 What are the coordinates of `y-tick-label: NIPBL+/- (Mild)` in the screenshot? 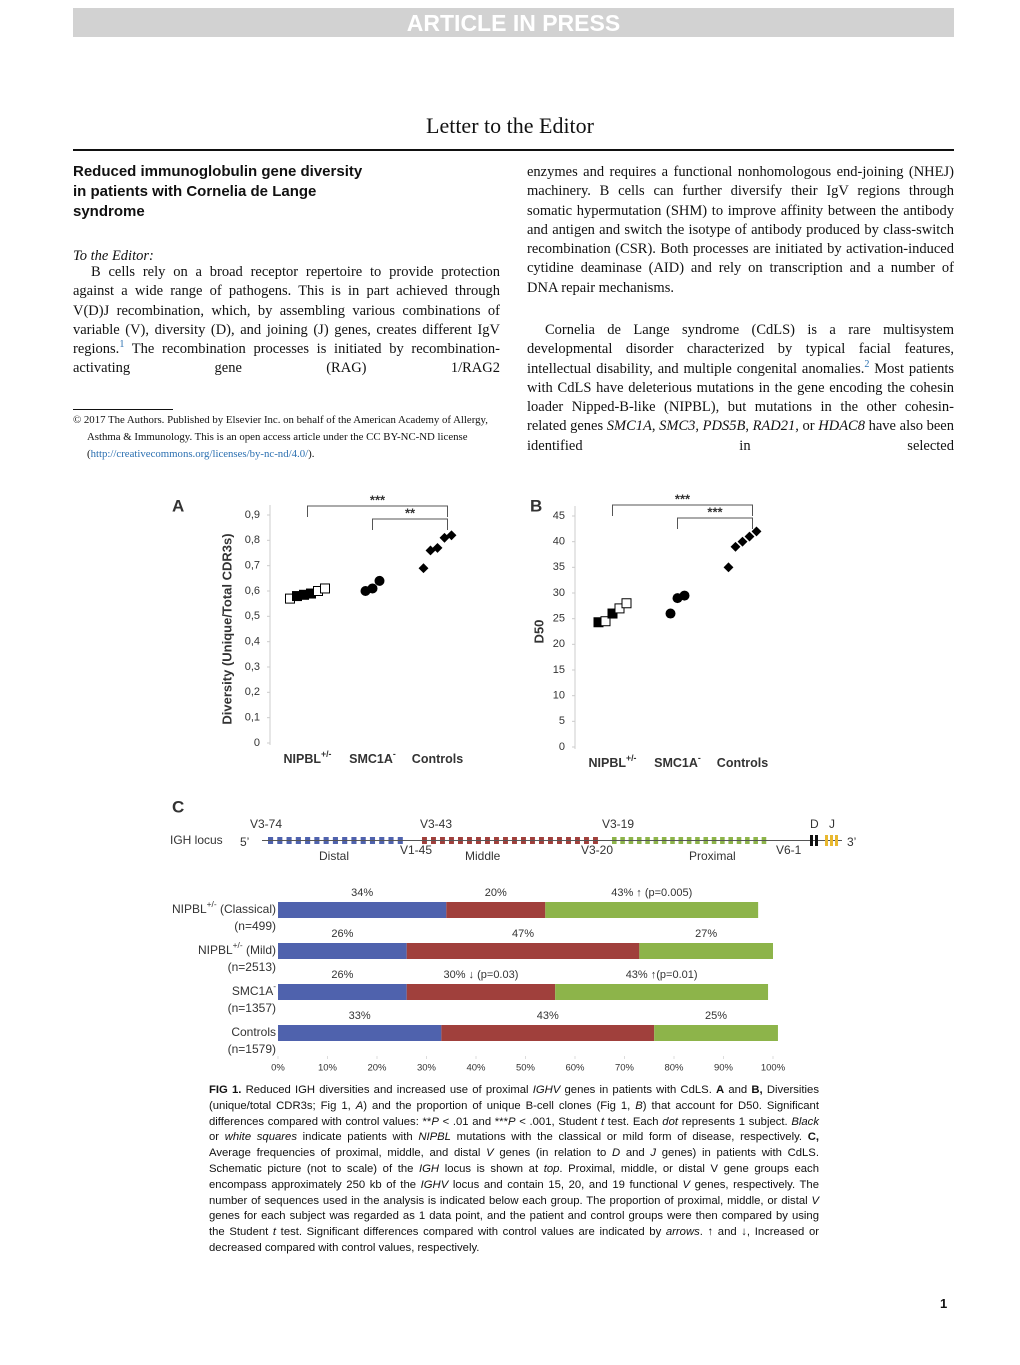 It's located at (237, 948).